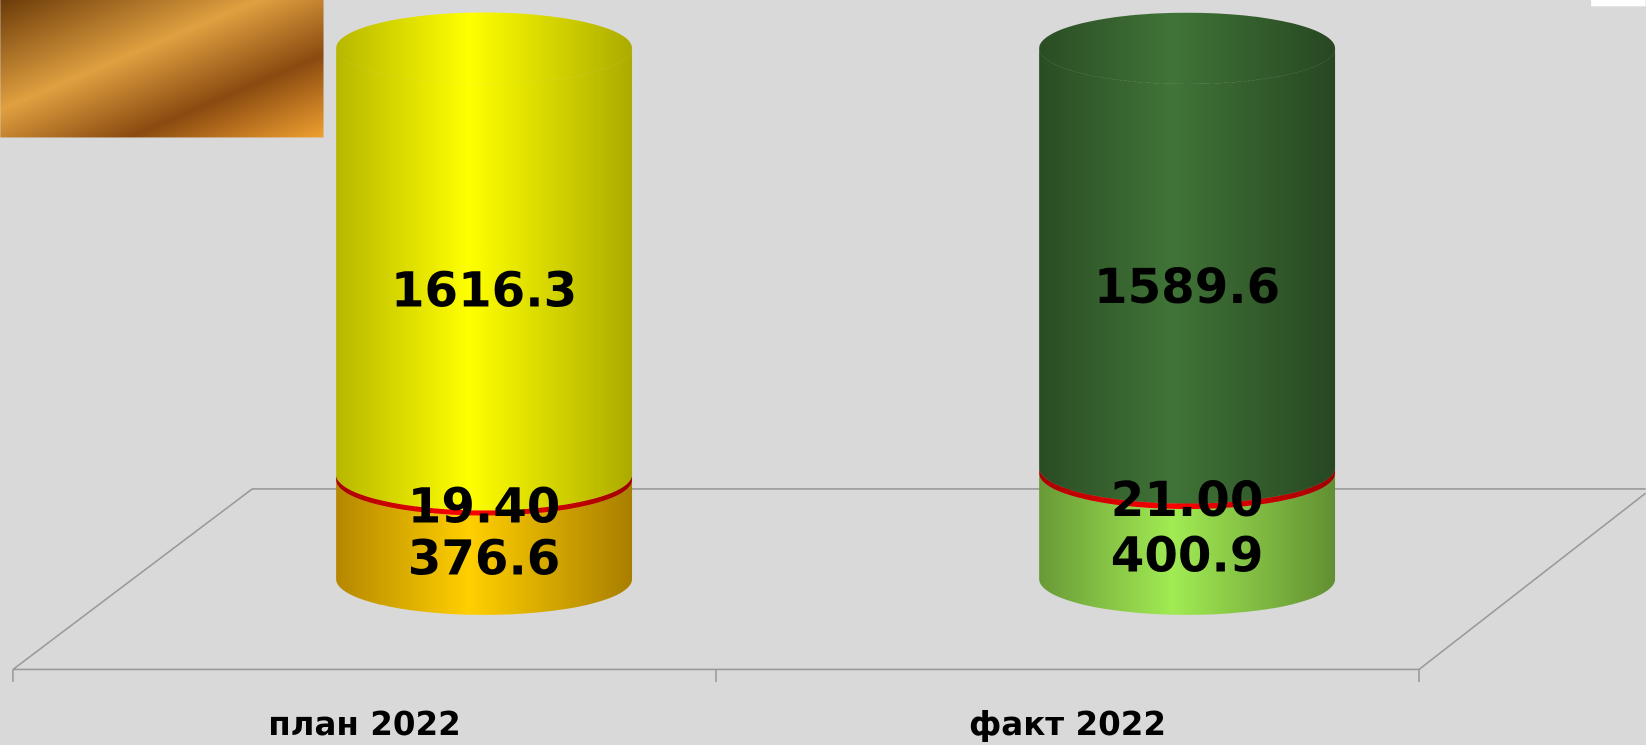 This screenshot has height=745, width=1646. Describe the element at coordinates (364, 724) in the screenshot. I see `x-tick-label: план 2022` at that location.